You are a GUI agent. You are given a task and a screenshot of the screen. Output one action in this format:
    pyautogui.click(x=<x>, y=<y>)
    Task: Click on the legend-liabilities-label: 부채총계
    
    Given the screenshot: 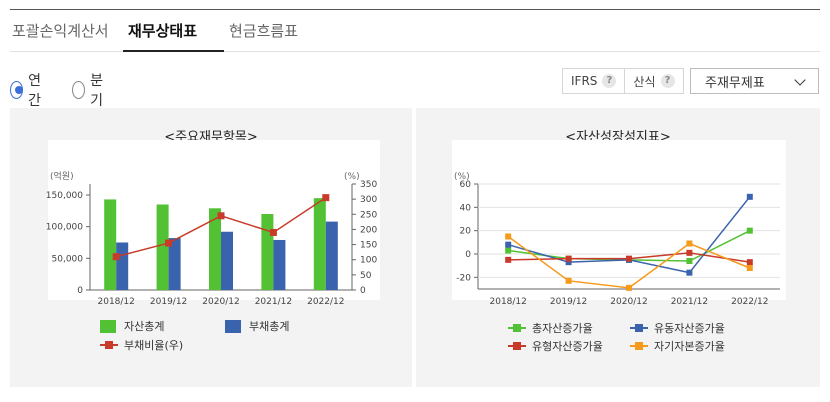 What is the action you would take?
    pyautogui.click(x=269, y=326)
    